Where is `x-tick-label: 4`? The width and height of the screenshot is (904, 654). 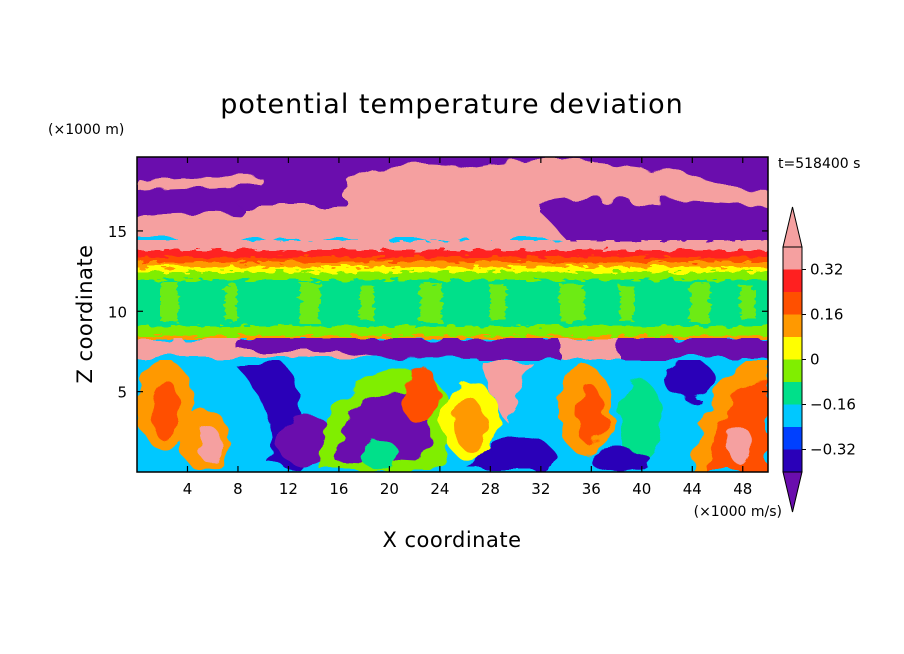
x-tick-label: 4 is located at coordinates (188, 489).